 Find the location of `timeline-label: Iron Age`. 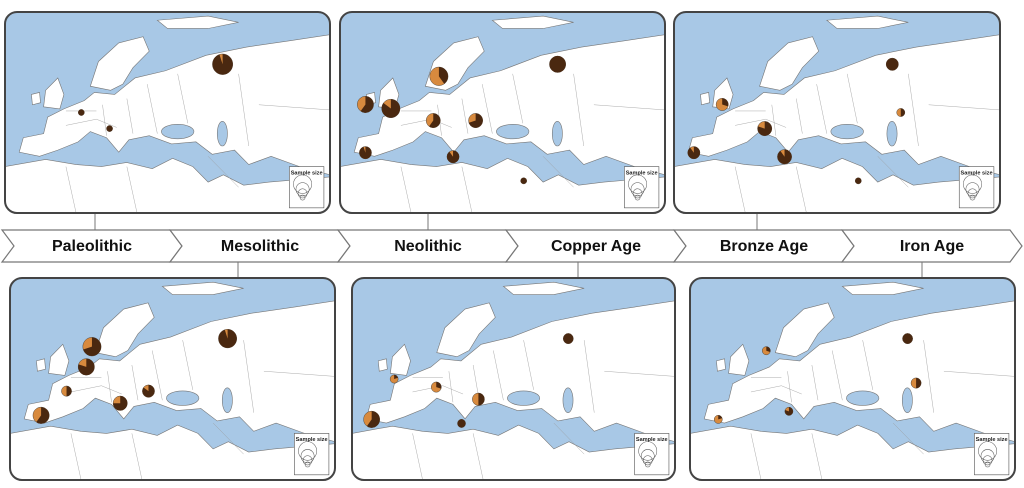

timeline-label: Iron Age is located at coordinates (932, 246).